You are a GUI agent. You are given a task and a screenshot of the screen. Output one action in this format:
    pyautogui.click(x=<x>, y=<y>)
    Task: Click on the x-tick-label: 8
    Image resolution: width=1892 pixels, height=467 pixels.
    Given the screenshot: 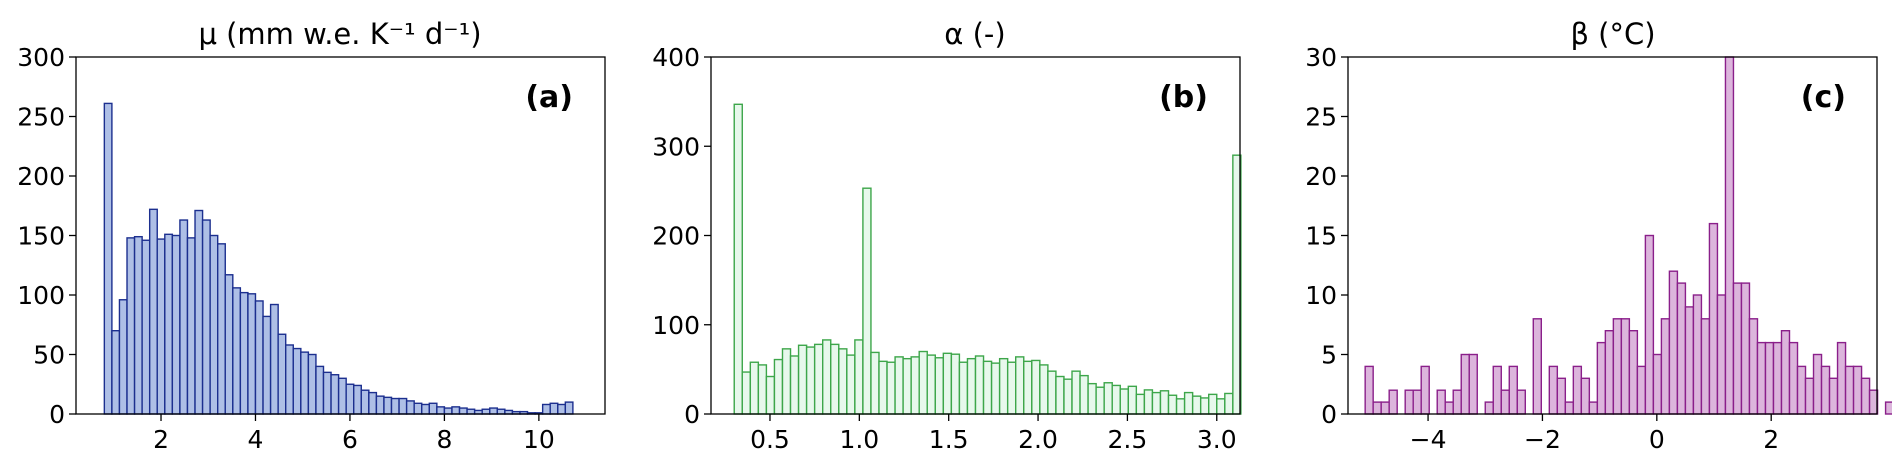 What is the action you would take?
    pyautogui.click(x=444, y=439)
    